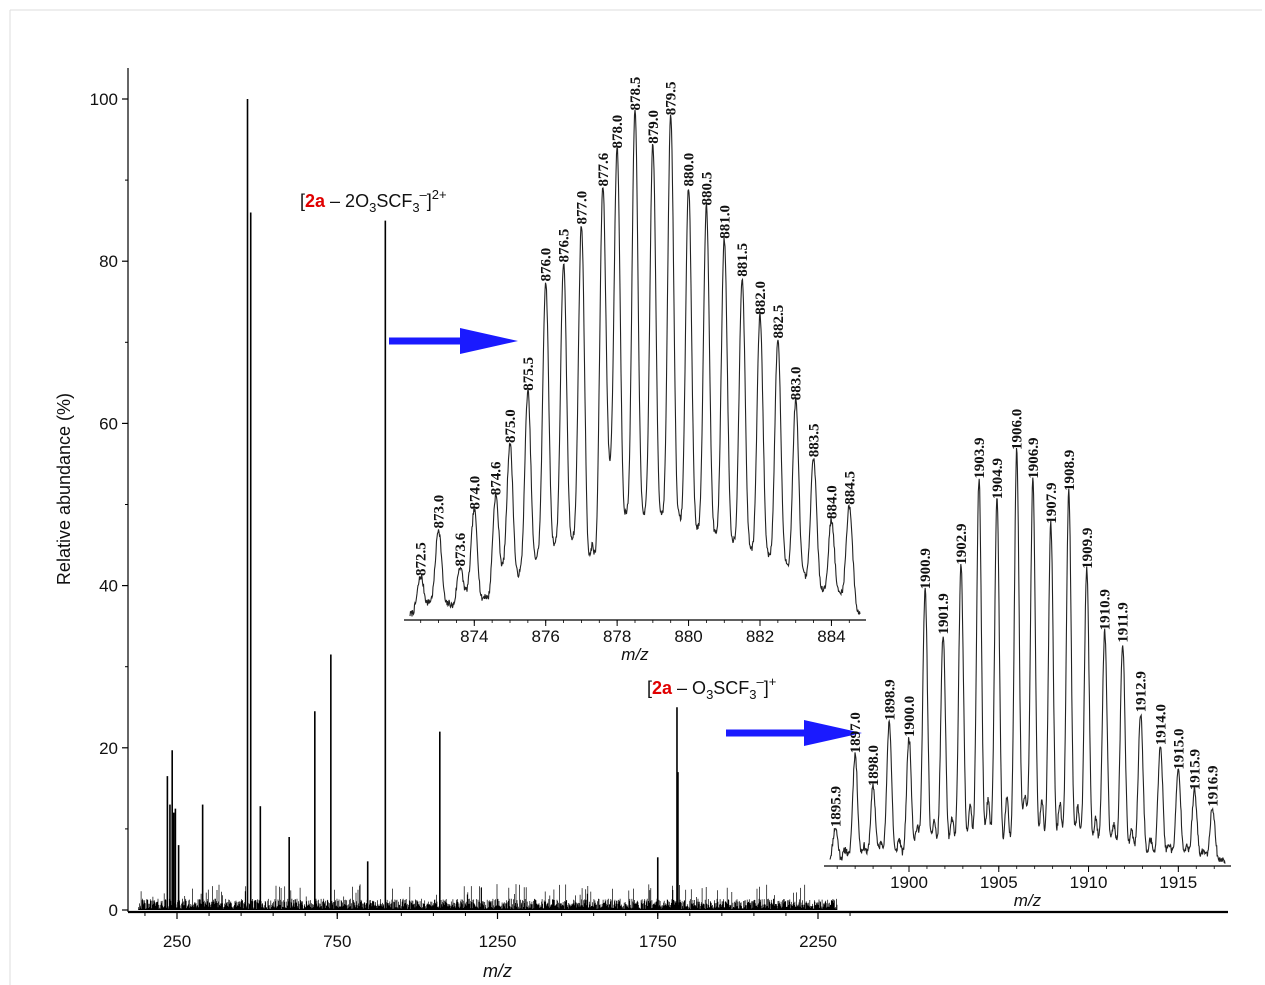  What do you see at coordinates (617, 636) in the screenshot?
I see `inset-x-tick-label: 878` at bounding box center [617, 636].